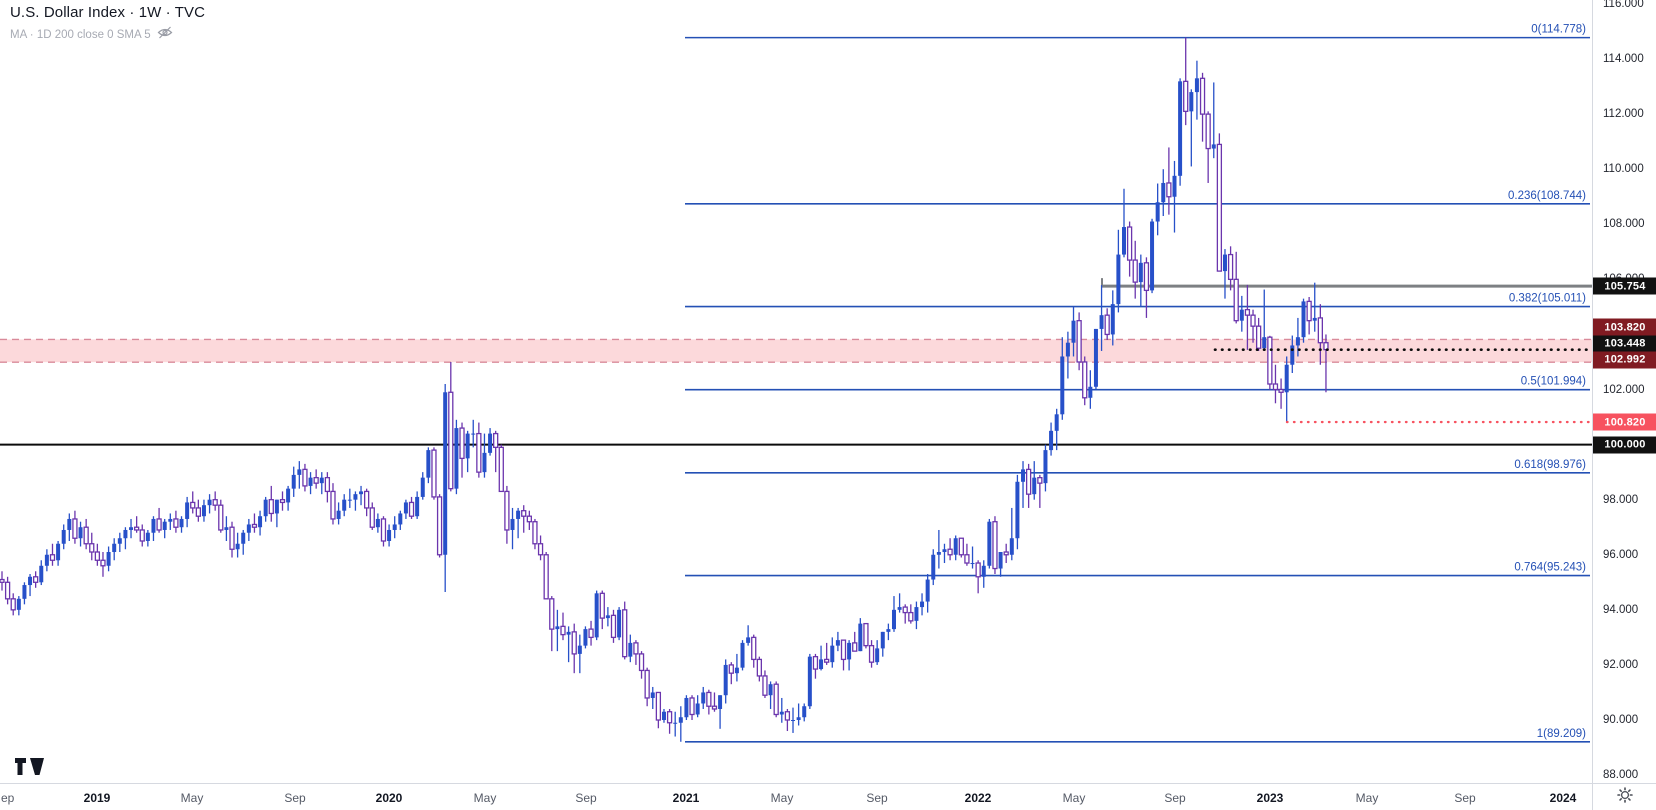 Image resolution: width=1656 pixels, height=810 pixels. What do you see at coordinates (1624, 445) in the screenshot?
I see `price-line-badge: 100.000` at bounding box center [1624, 445].